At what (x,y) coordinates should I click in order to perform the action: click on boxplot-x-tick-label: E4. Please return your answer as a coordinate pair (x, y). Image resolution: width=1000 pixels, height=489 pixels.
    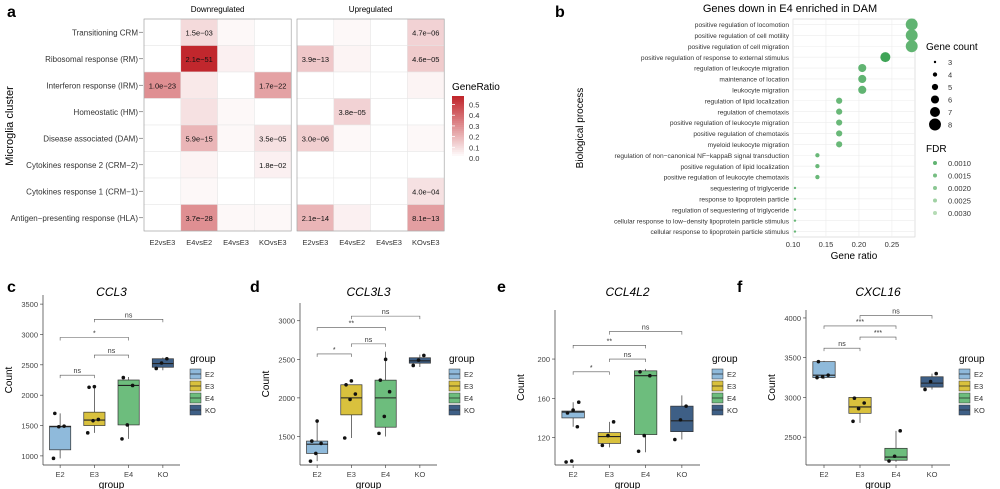
    Looking at the image, I should click on (128, 474).